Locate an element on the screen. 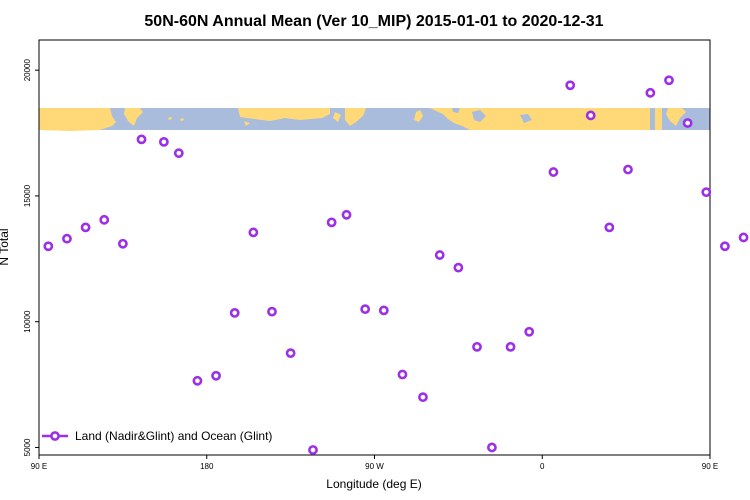  x-axis: 90 E 180 90 W 0 90 E is located at coordinates (374, 463).